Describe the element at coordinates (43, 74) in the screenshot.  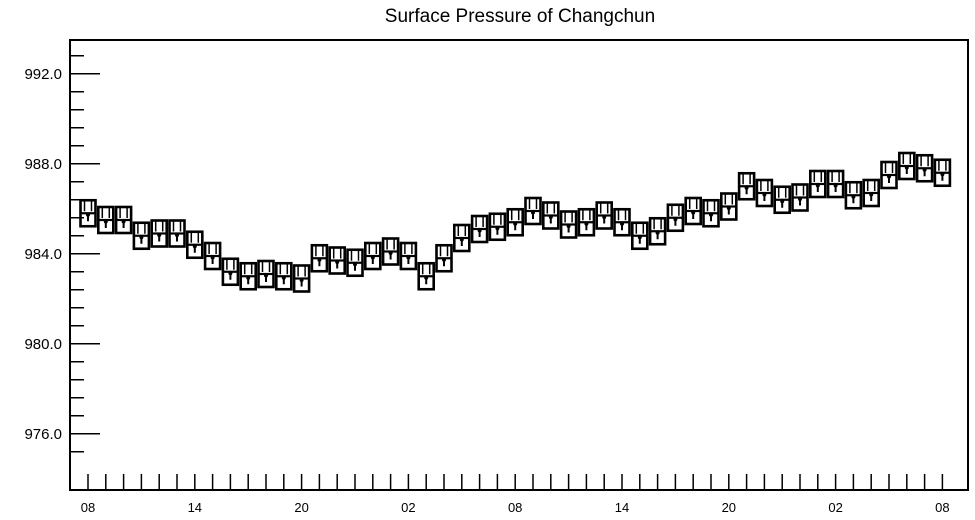
I see `y-tick-label: 992.0` at that location.